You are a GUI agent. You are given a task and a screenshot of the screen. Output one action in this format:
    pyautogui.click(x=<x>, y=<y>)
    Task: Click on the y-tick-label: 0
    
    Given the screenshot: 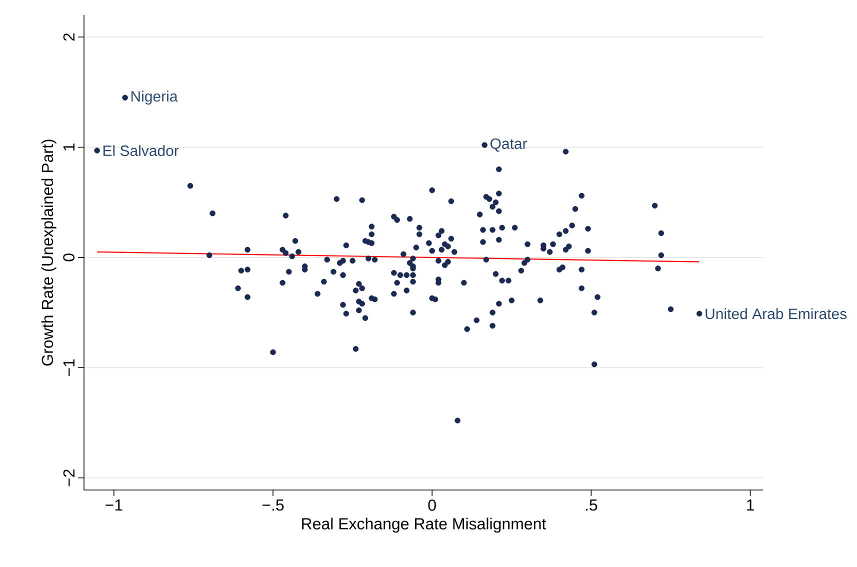 What is the action you would take?
    pyautogui.click(x=68, y=258)
    